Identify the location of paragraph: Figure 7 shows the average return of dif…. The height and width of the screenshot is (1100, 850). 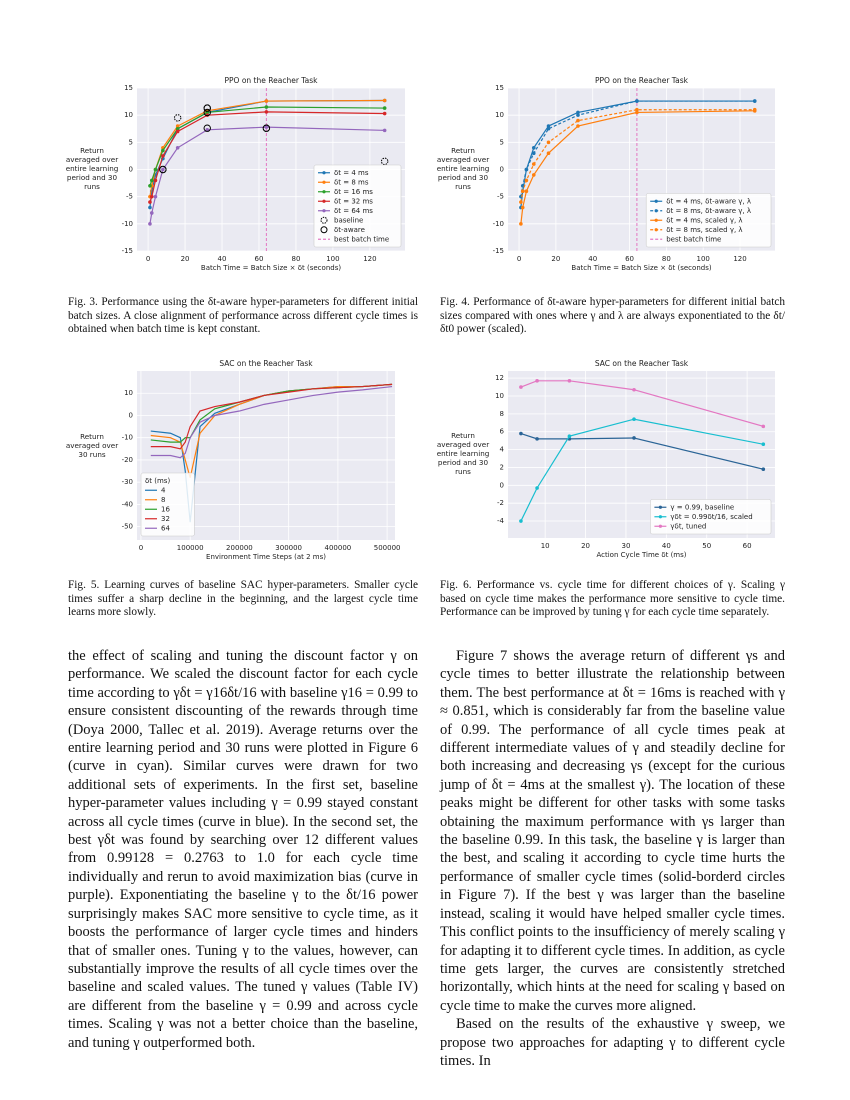
(612, 831).